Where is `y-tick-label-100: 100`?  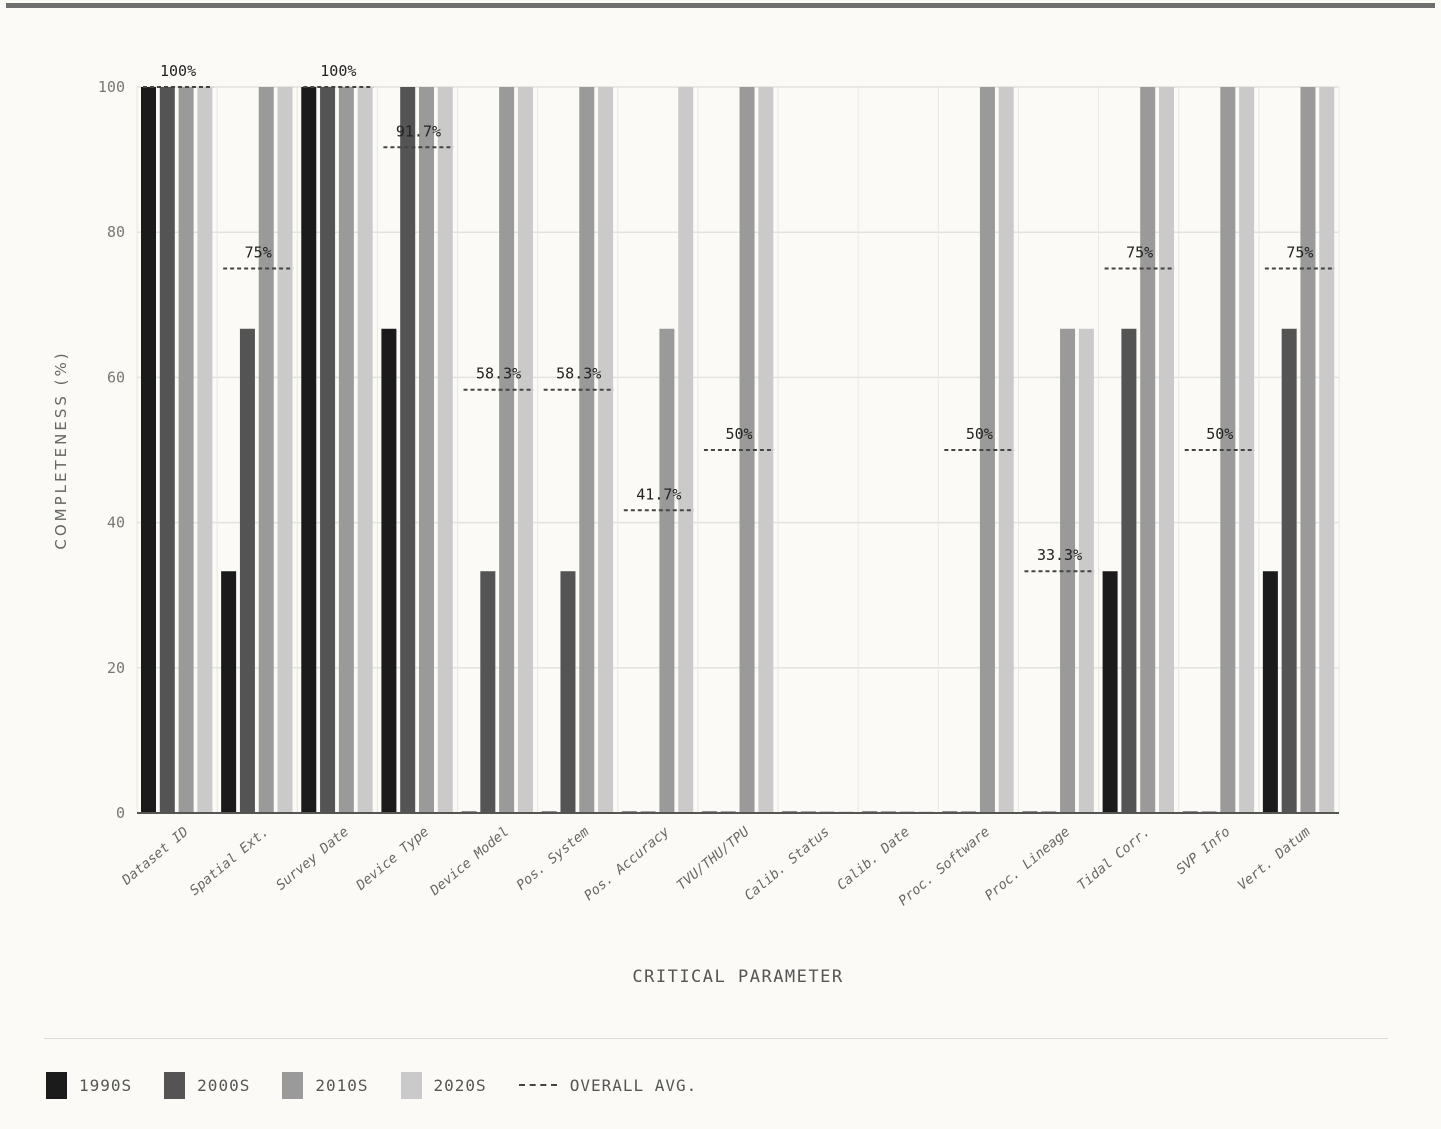 y-tick-label-100: 100 is located at coordinates (111, 87).